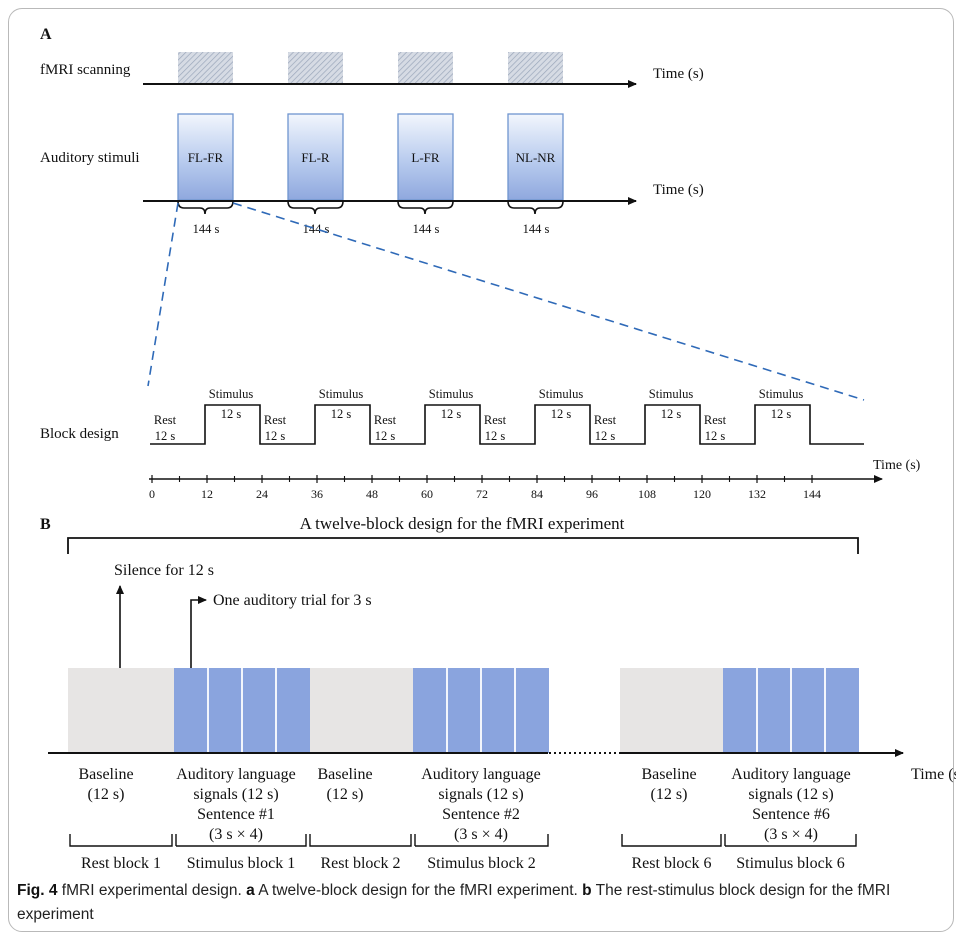  What do you see at coordinates (361, 863) in the screenshot?
I see `rest-block-label: Rest block 2` at bounding box center [361, 863].